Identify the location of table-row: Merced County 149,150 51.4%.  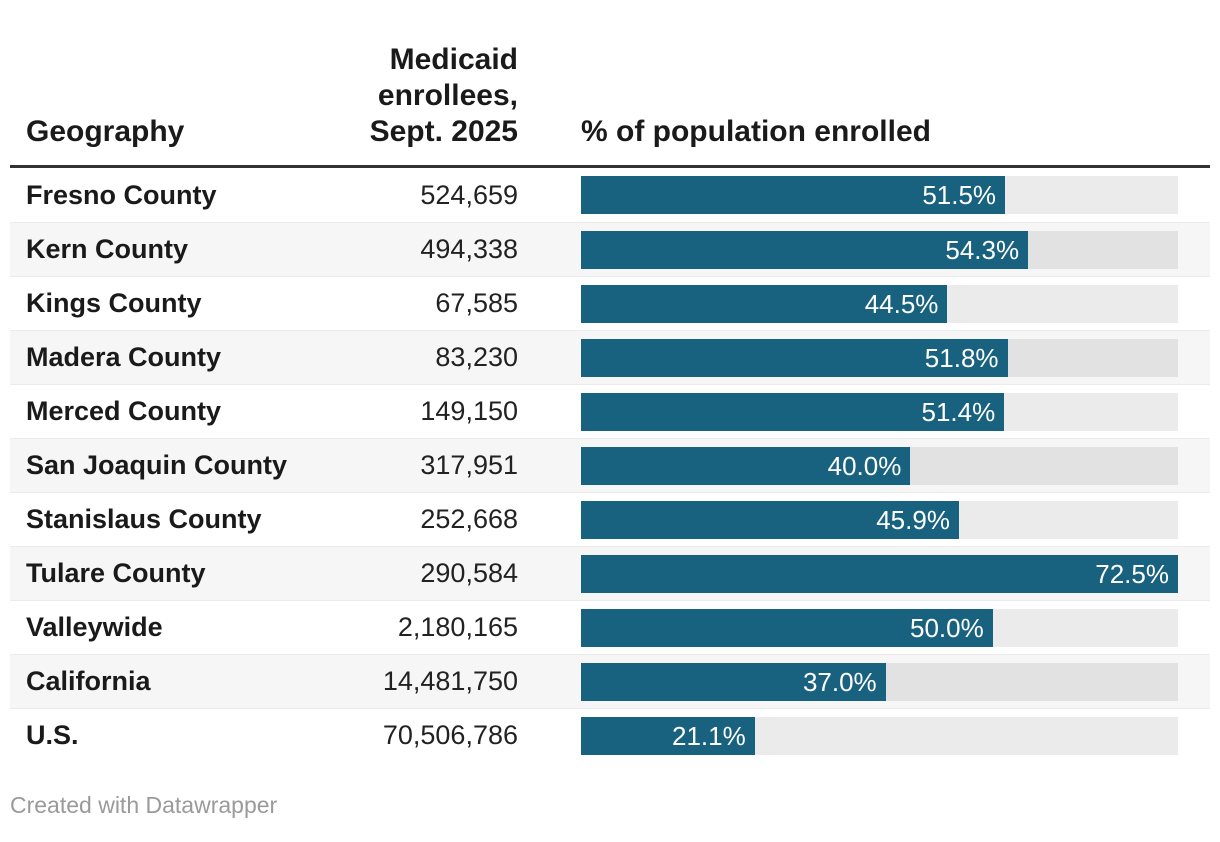
(610, 411).